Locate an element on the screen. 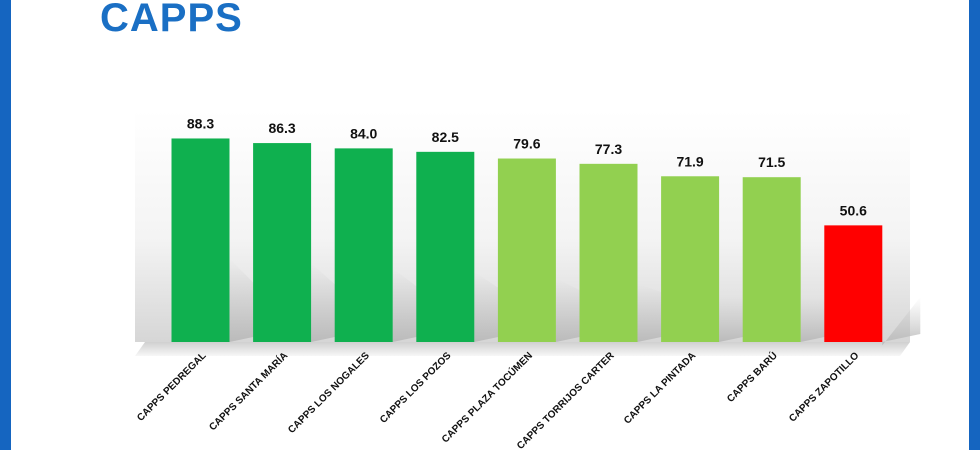 The width and height of the screenshot is (980, 450). category-label: CAPPS ZAPOTILLO is located at coordinates (824, 387).